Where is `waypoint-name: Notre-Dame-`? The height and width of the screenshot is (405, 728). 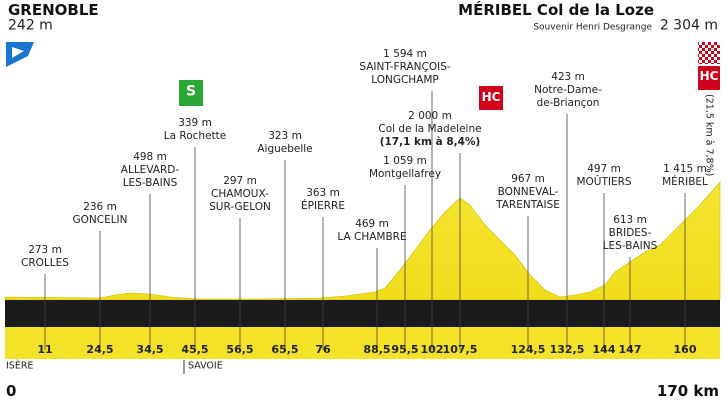
waypoint-name: Notre-Dame- is located at coordinates (568, 90).